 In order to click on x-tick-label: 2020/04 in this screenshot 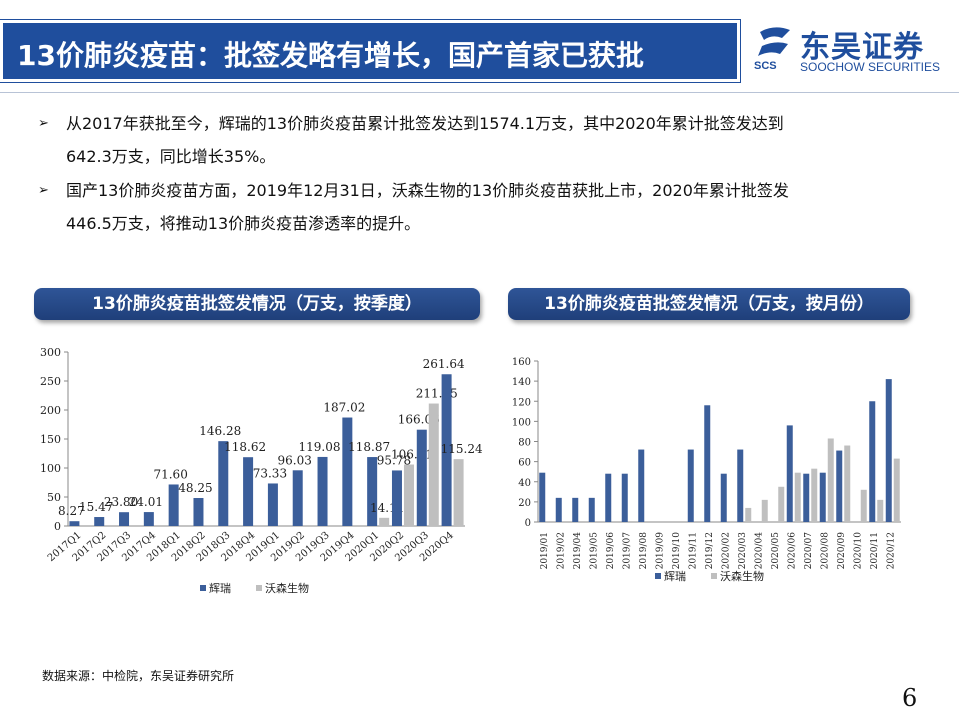, I will do `click(760, 551)`.